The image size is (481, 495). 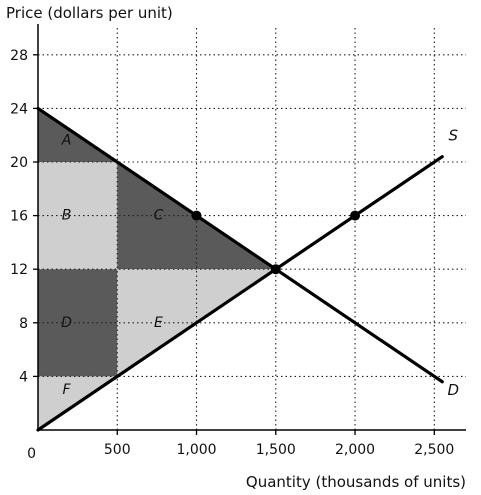 What do you see at coordinates (276, 450) in the screenshot?
I see `x-tick-label: 1,500` at bounding box center [276, 450].